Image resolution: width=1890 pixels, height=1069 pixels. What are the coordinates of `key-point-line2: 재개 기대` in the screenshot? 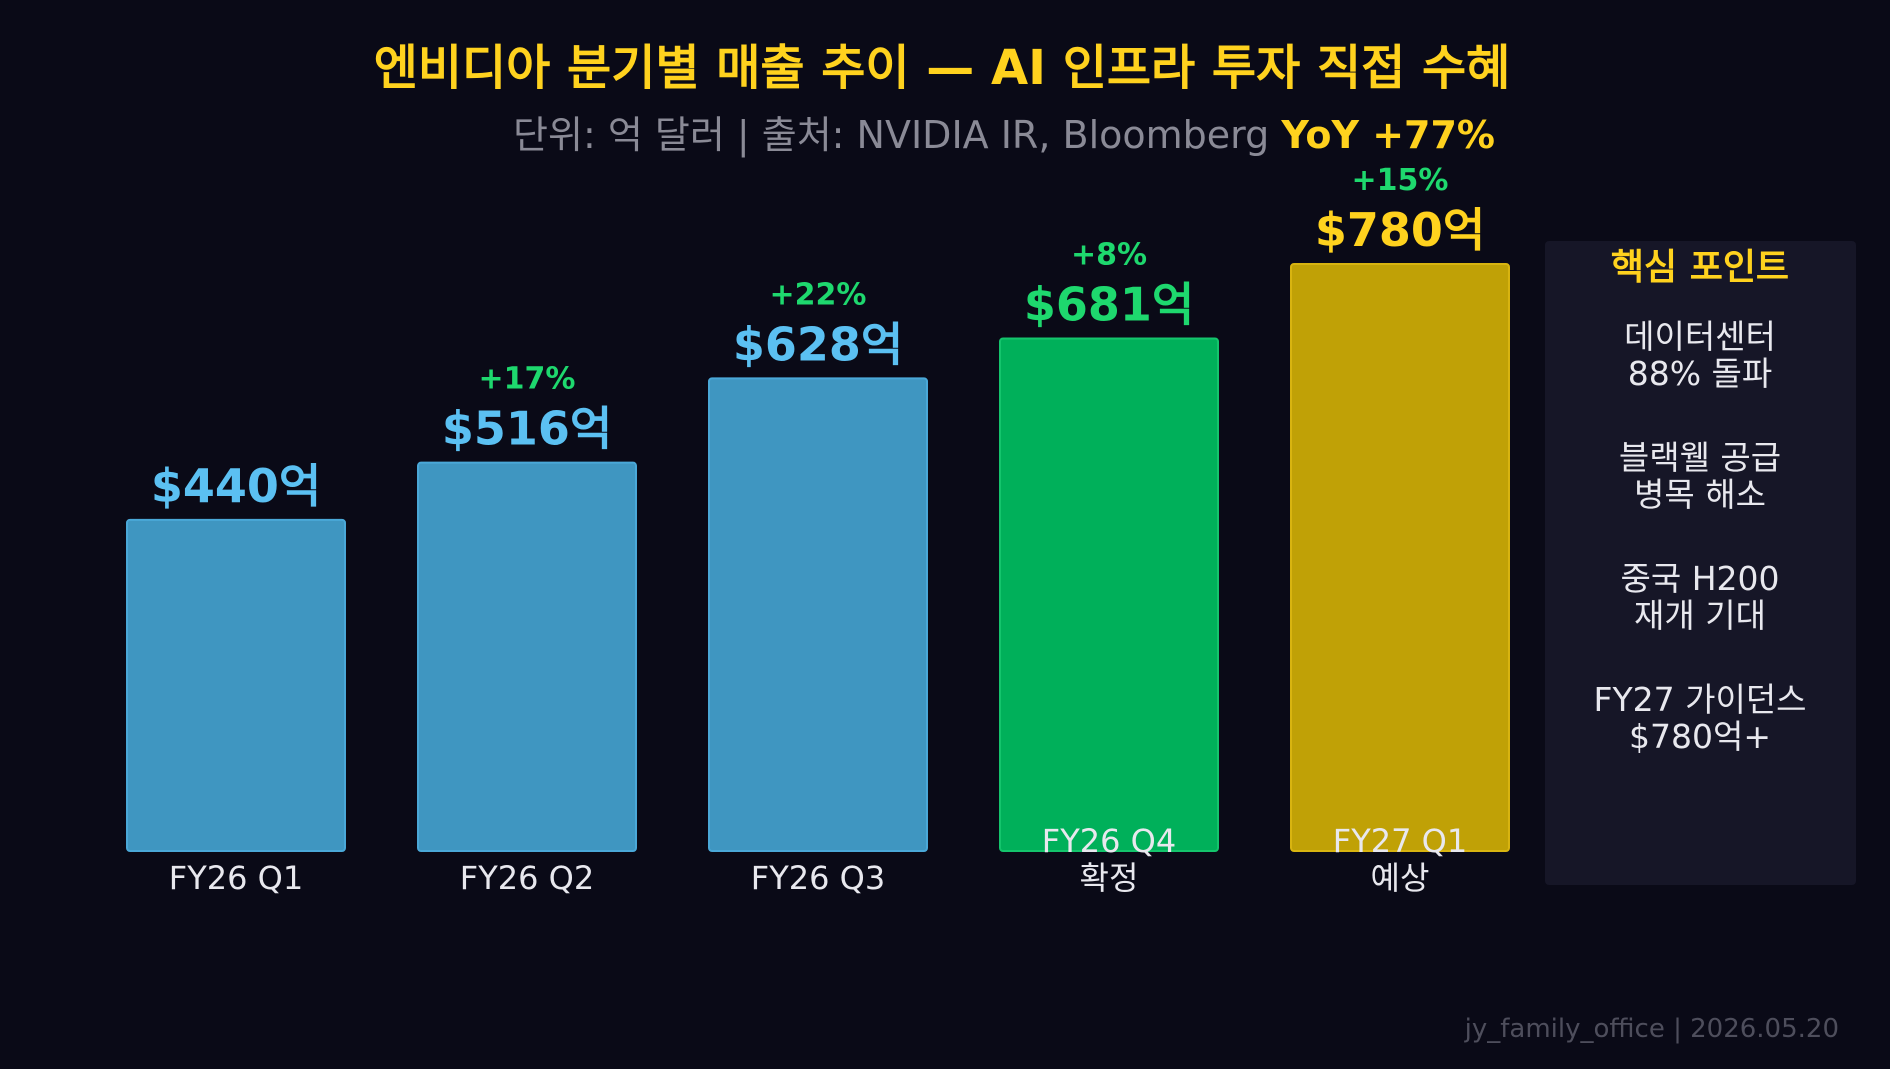 It's located at (1700, 615).